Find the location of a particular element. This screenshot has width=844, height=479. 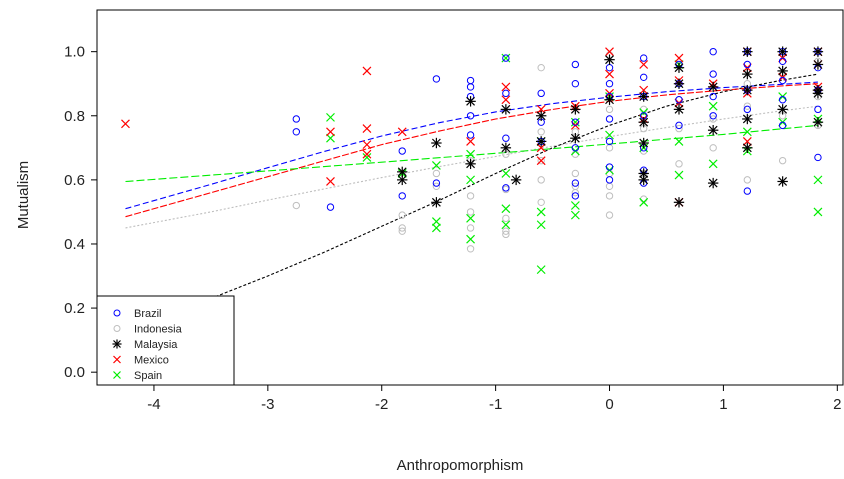

y-tick-label: 0.2 is located at coordinates (74, 308).